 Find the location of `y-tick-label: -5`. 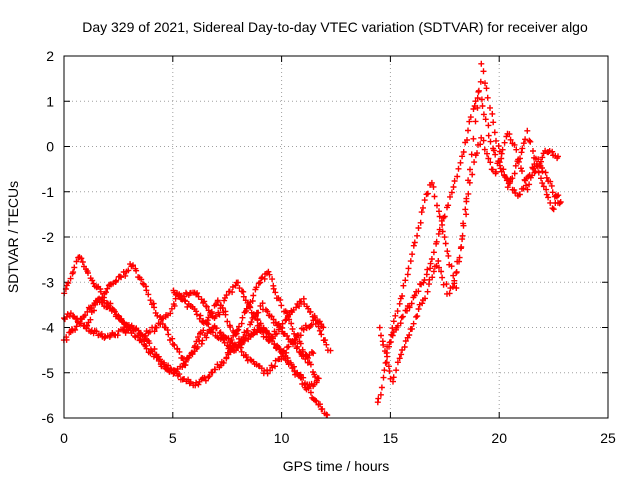

y-tick-label: -5 is located at coordinates (48, 373).